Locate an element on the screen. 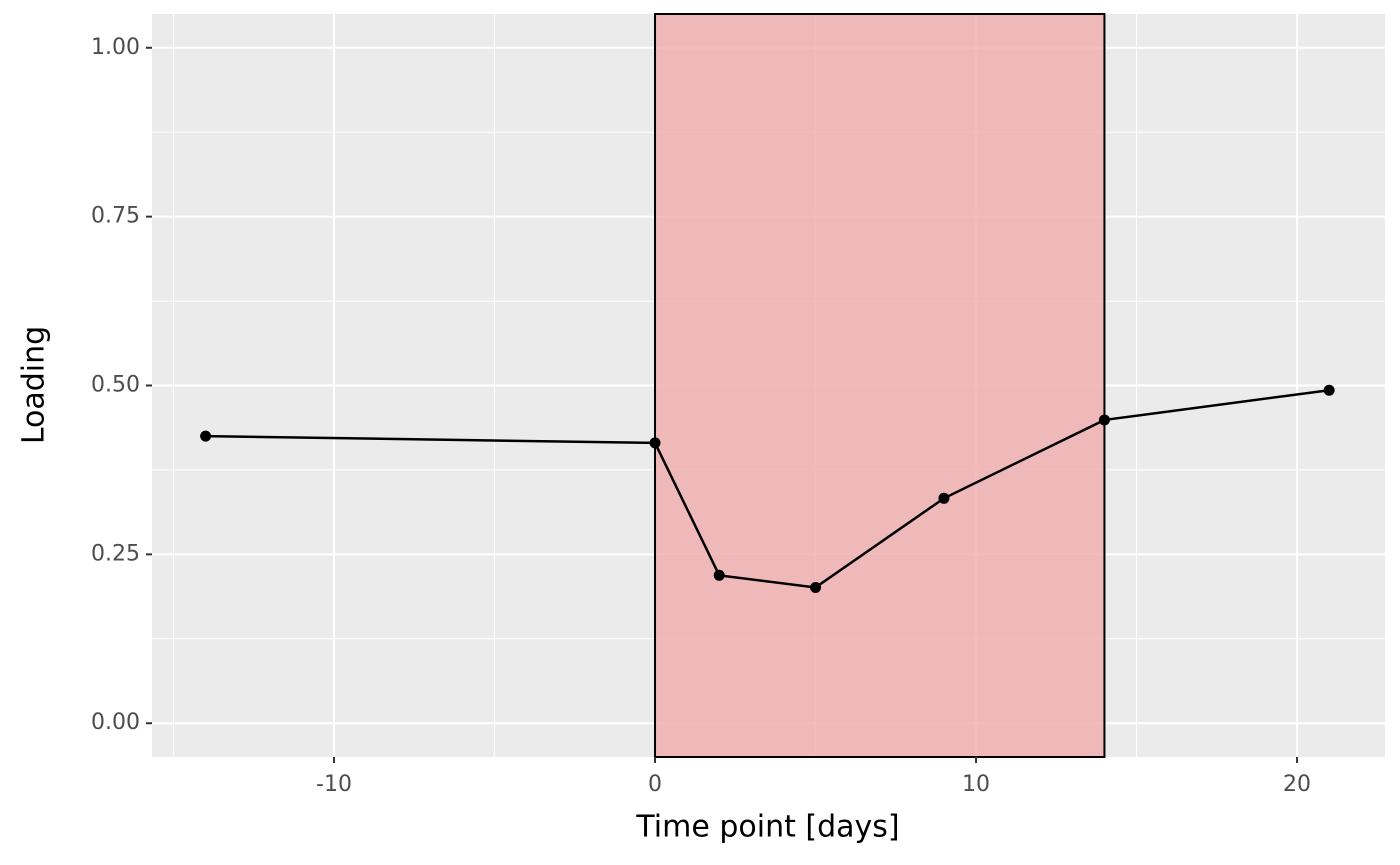 The image size is (1400, 865). y-axis-title: Loading is located at coordinates (34, 385).